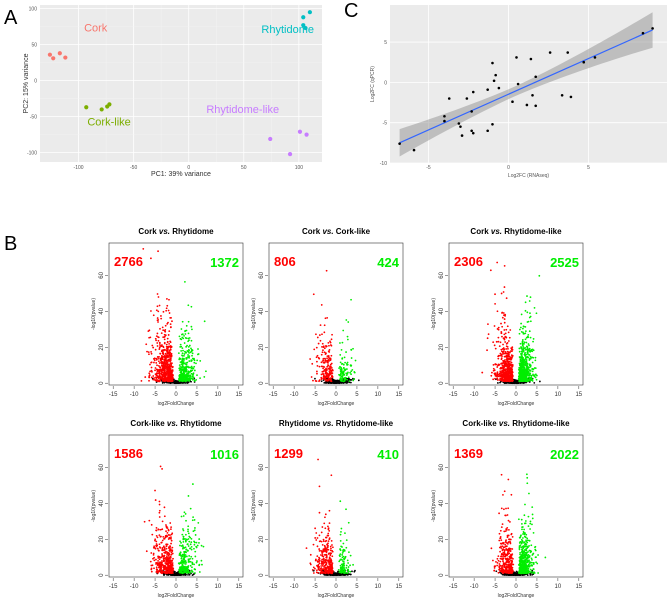  I want to click on x-axis-label: Log2FC (RNAseq), so click(528, 176).